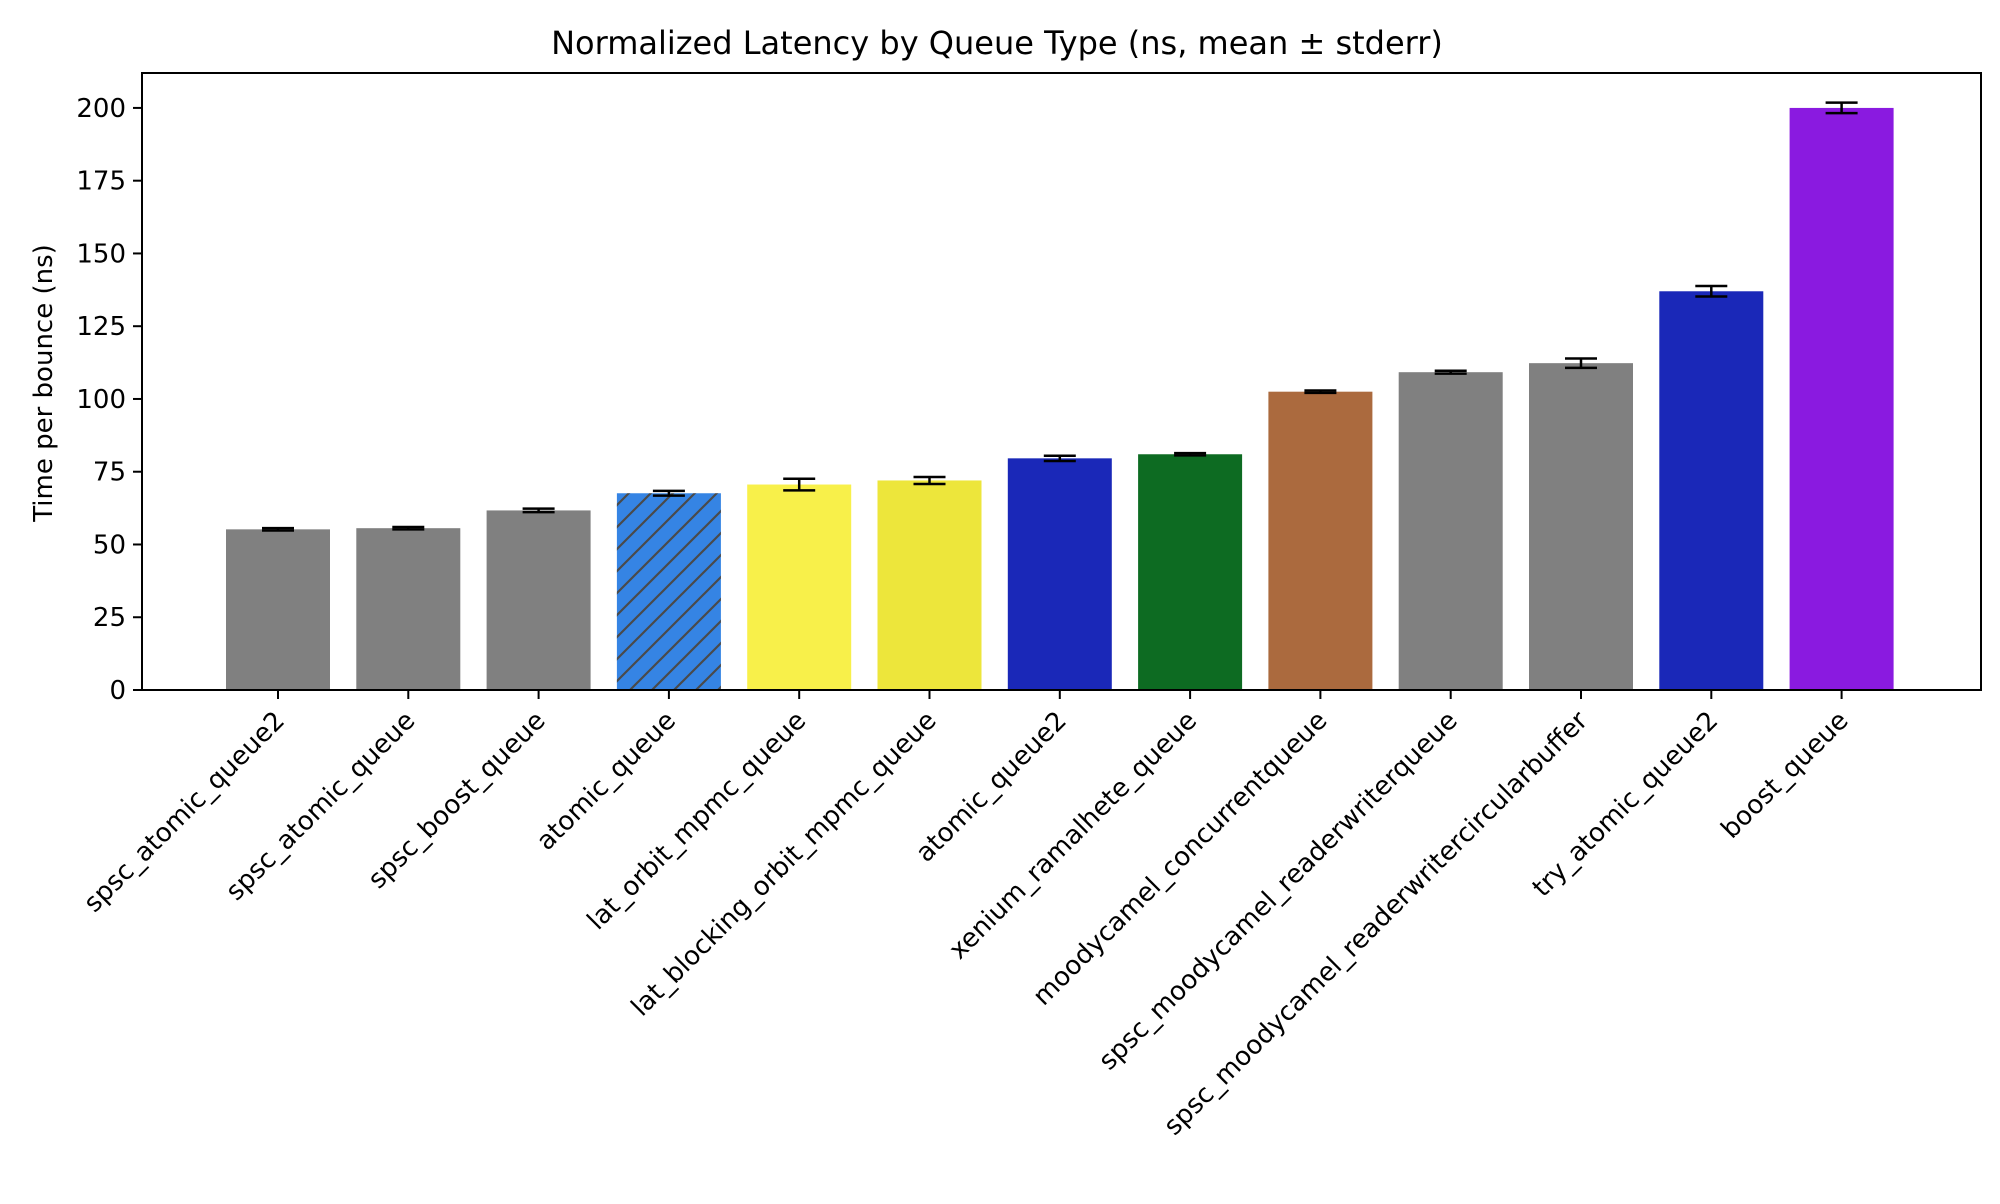  Describe the element at coordinates (929, 585) in the screenshot. I see `bar-lat_blocking_orbit_mpmc_queue` at that location.